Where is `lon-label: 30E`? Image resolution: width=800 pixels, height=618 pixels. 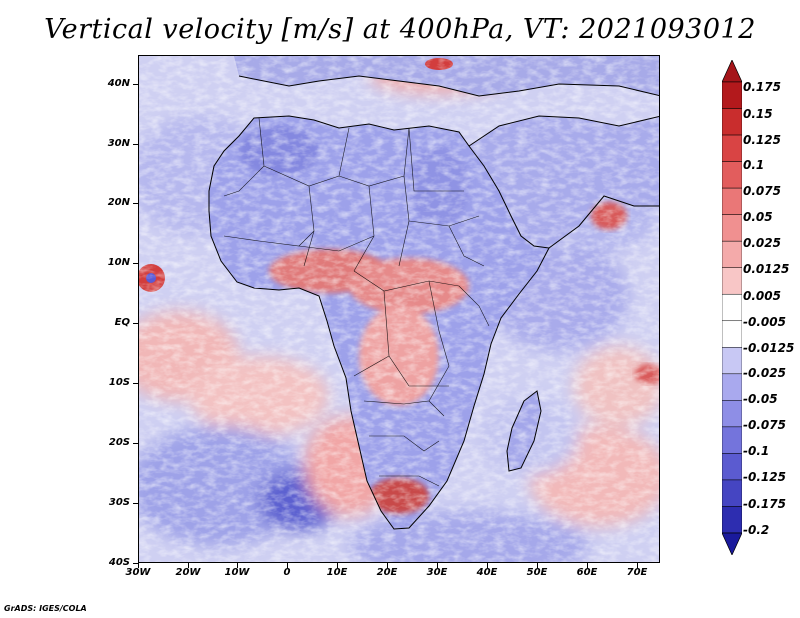
lon-label: 30E is located at coordinates (437, 572).